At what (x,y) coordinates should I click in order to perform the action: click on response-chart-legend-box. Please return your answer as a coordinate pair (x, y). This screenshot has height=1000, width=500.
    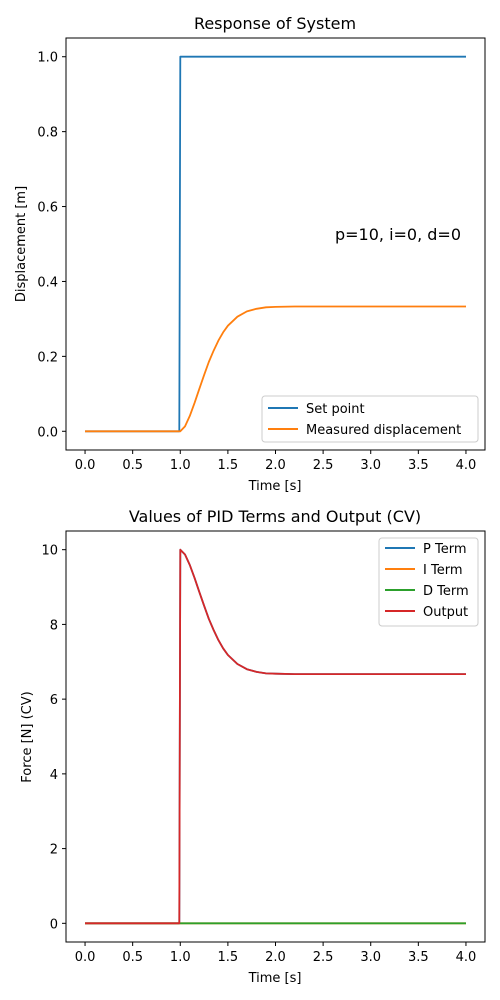
    Looking at the image, I should click on (370, 419).